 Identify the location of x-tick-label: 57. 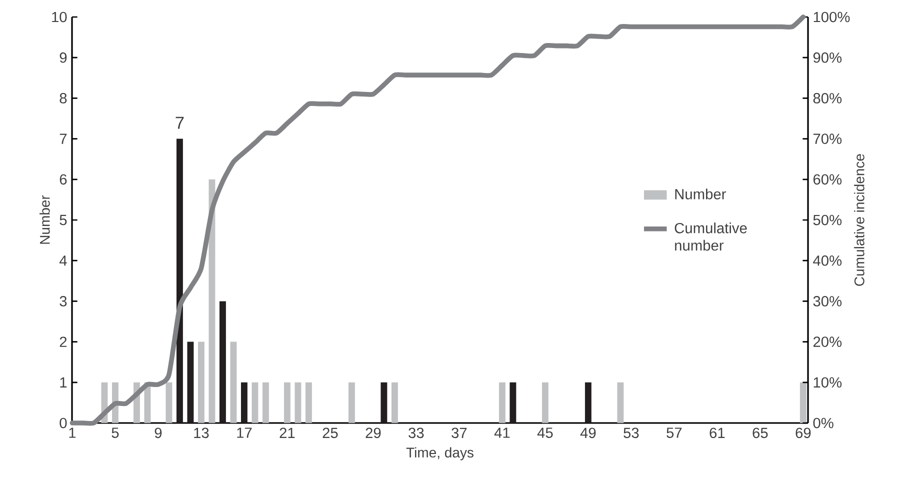
(674, 433).